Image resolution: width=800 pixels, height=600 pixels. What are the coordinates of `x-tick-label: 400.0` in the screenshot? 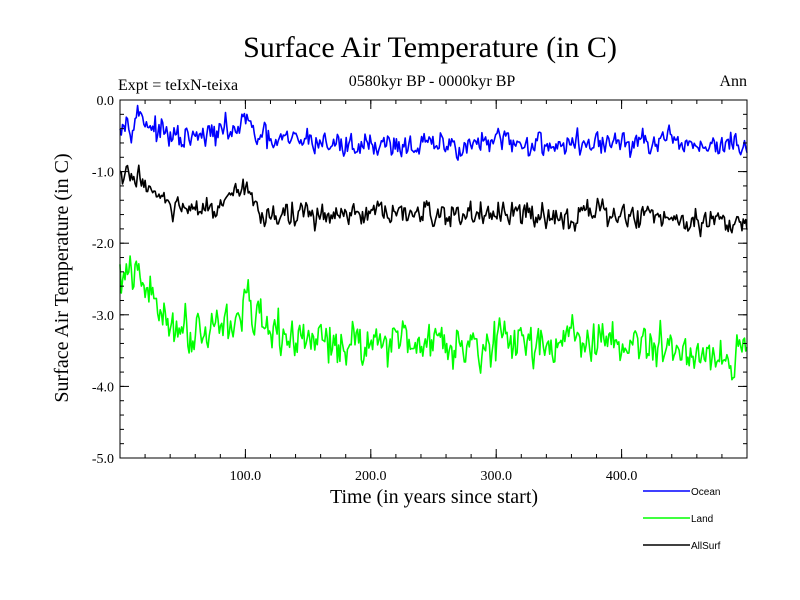 It's located at (622, 476).